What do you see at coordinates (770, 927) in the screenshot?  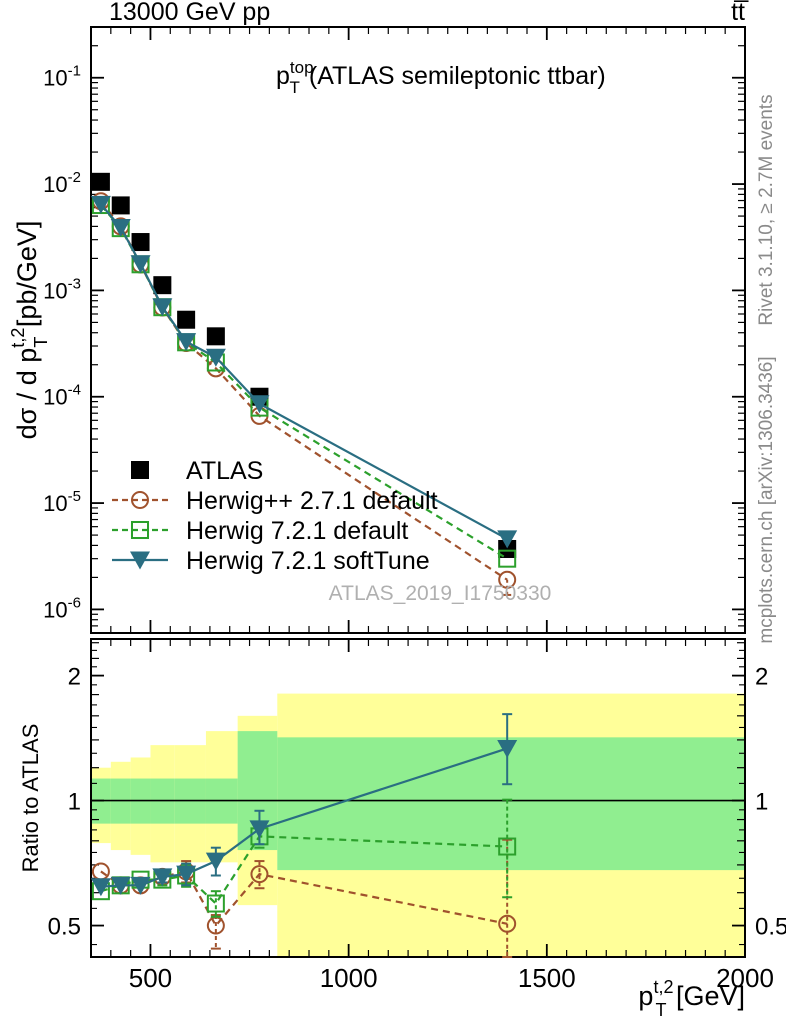 I see `ratio-y-tick-label-right: 0.5` at bounding box center [770, 927].